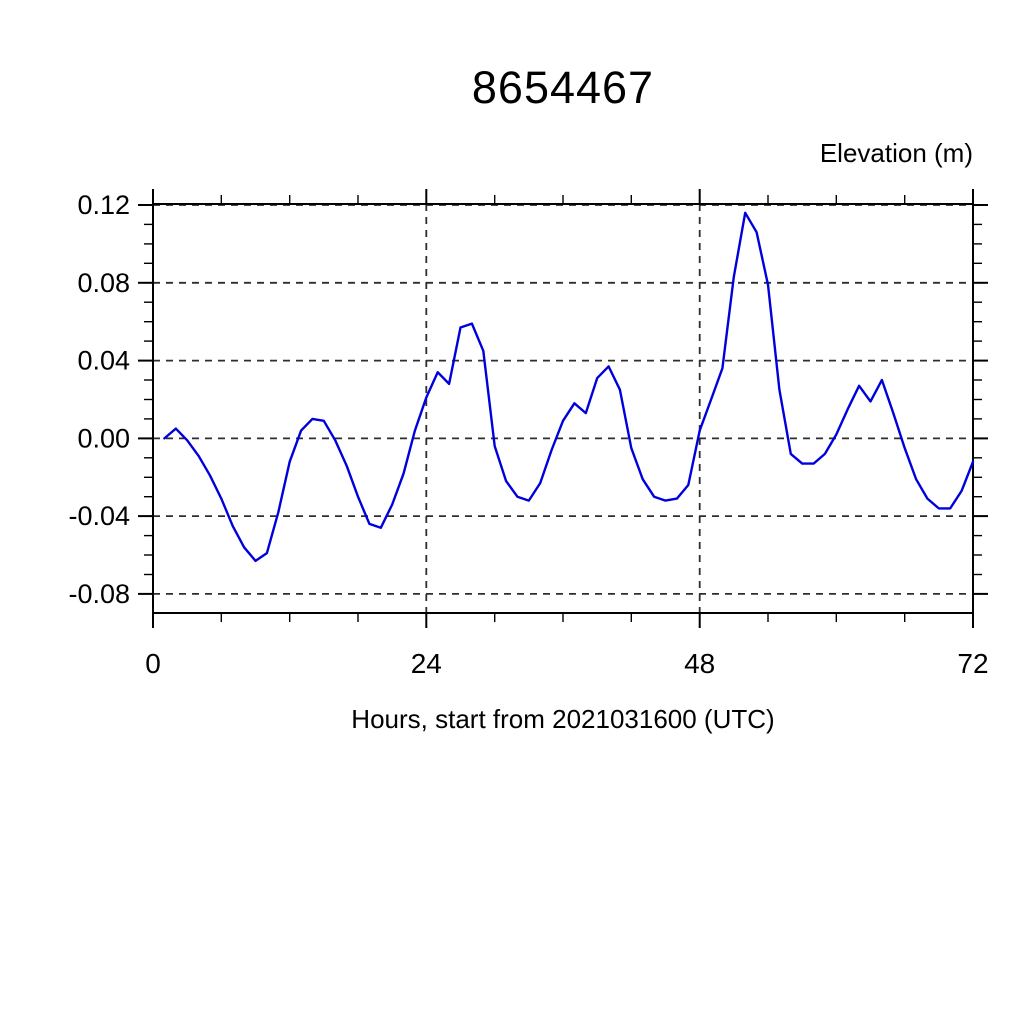 This screenshot has height=1024, width=1024. Describe the element at coordinates (103, 438) in the screenshot. I see `y-tick-label: 0.00` at that location.